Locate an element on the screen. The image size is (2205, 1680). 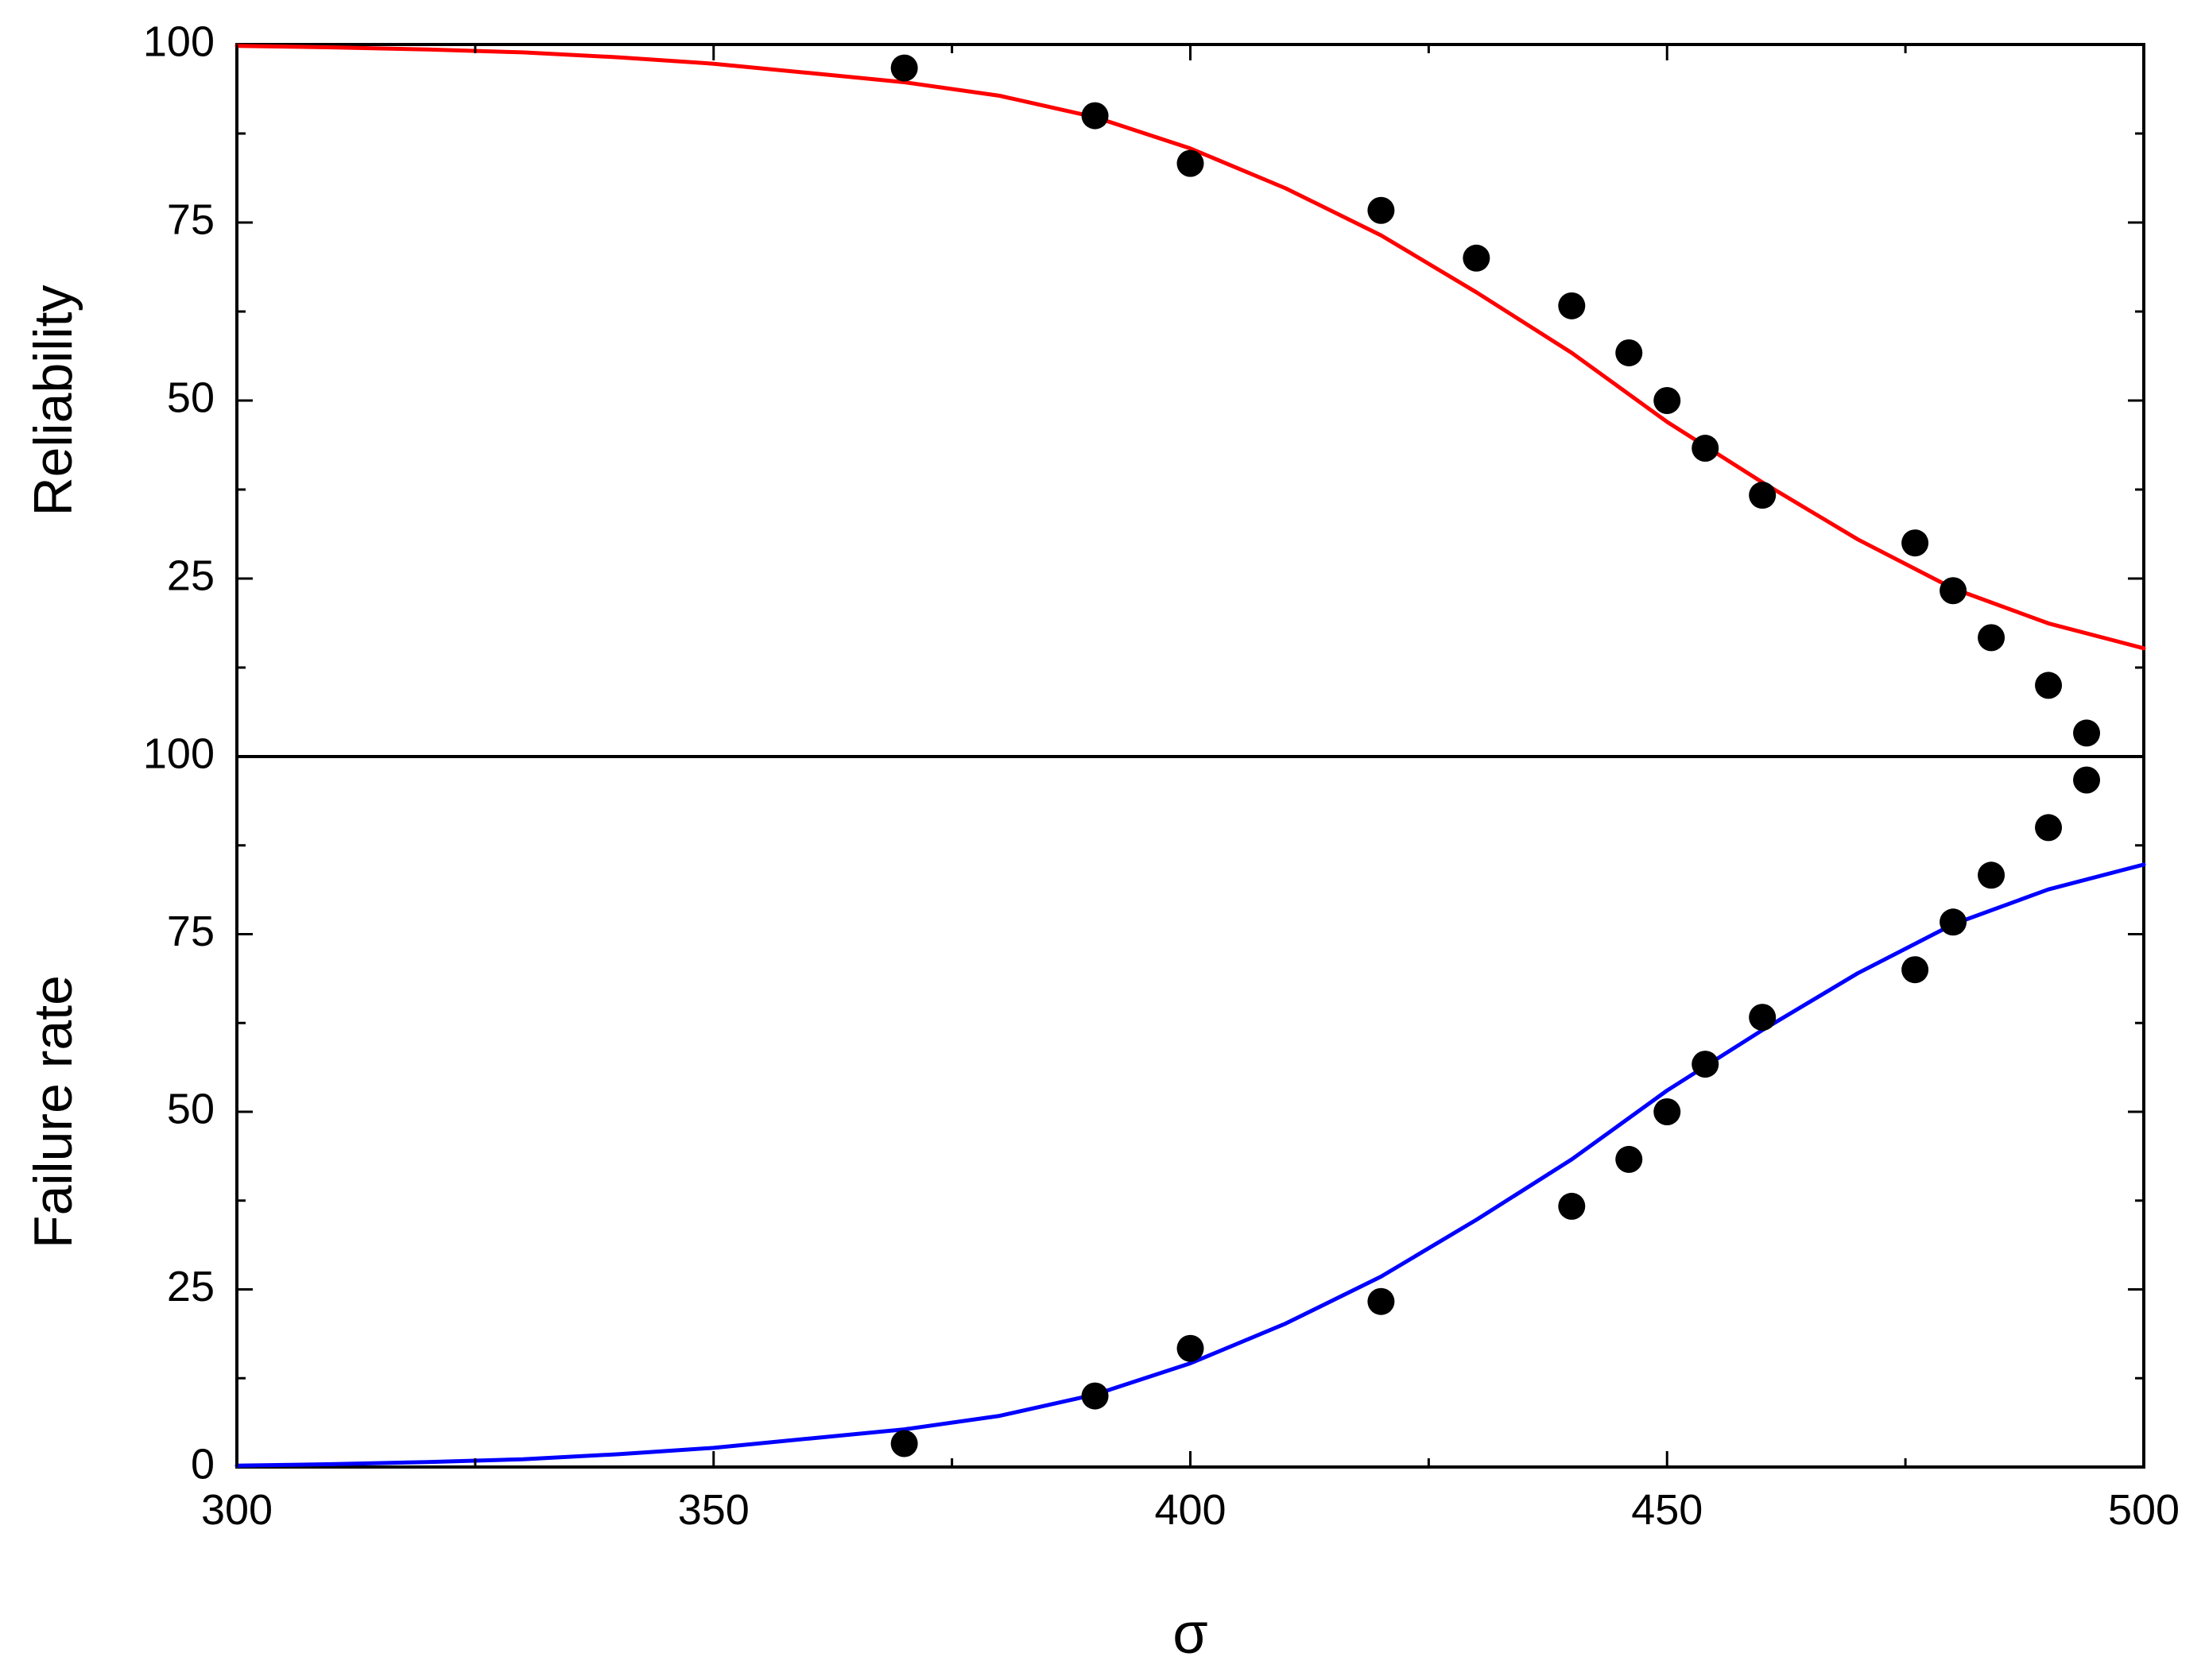
x-tick-label: 350 is located at coordinates (714, 1510).